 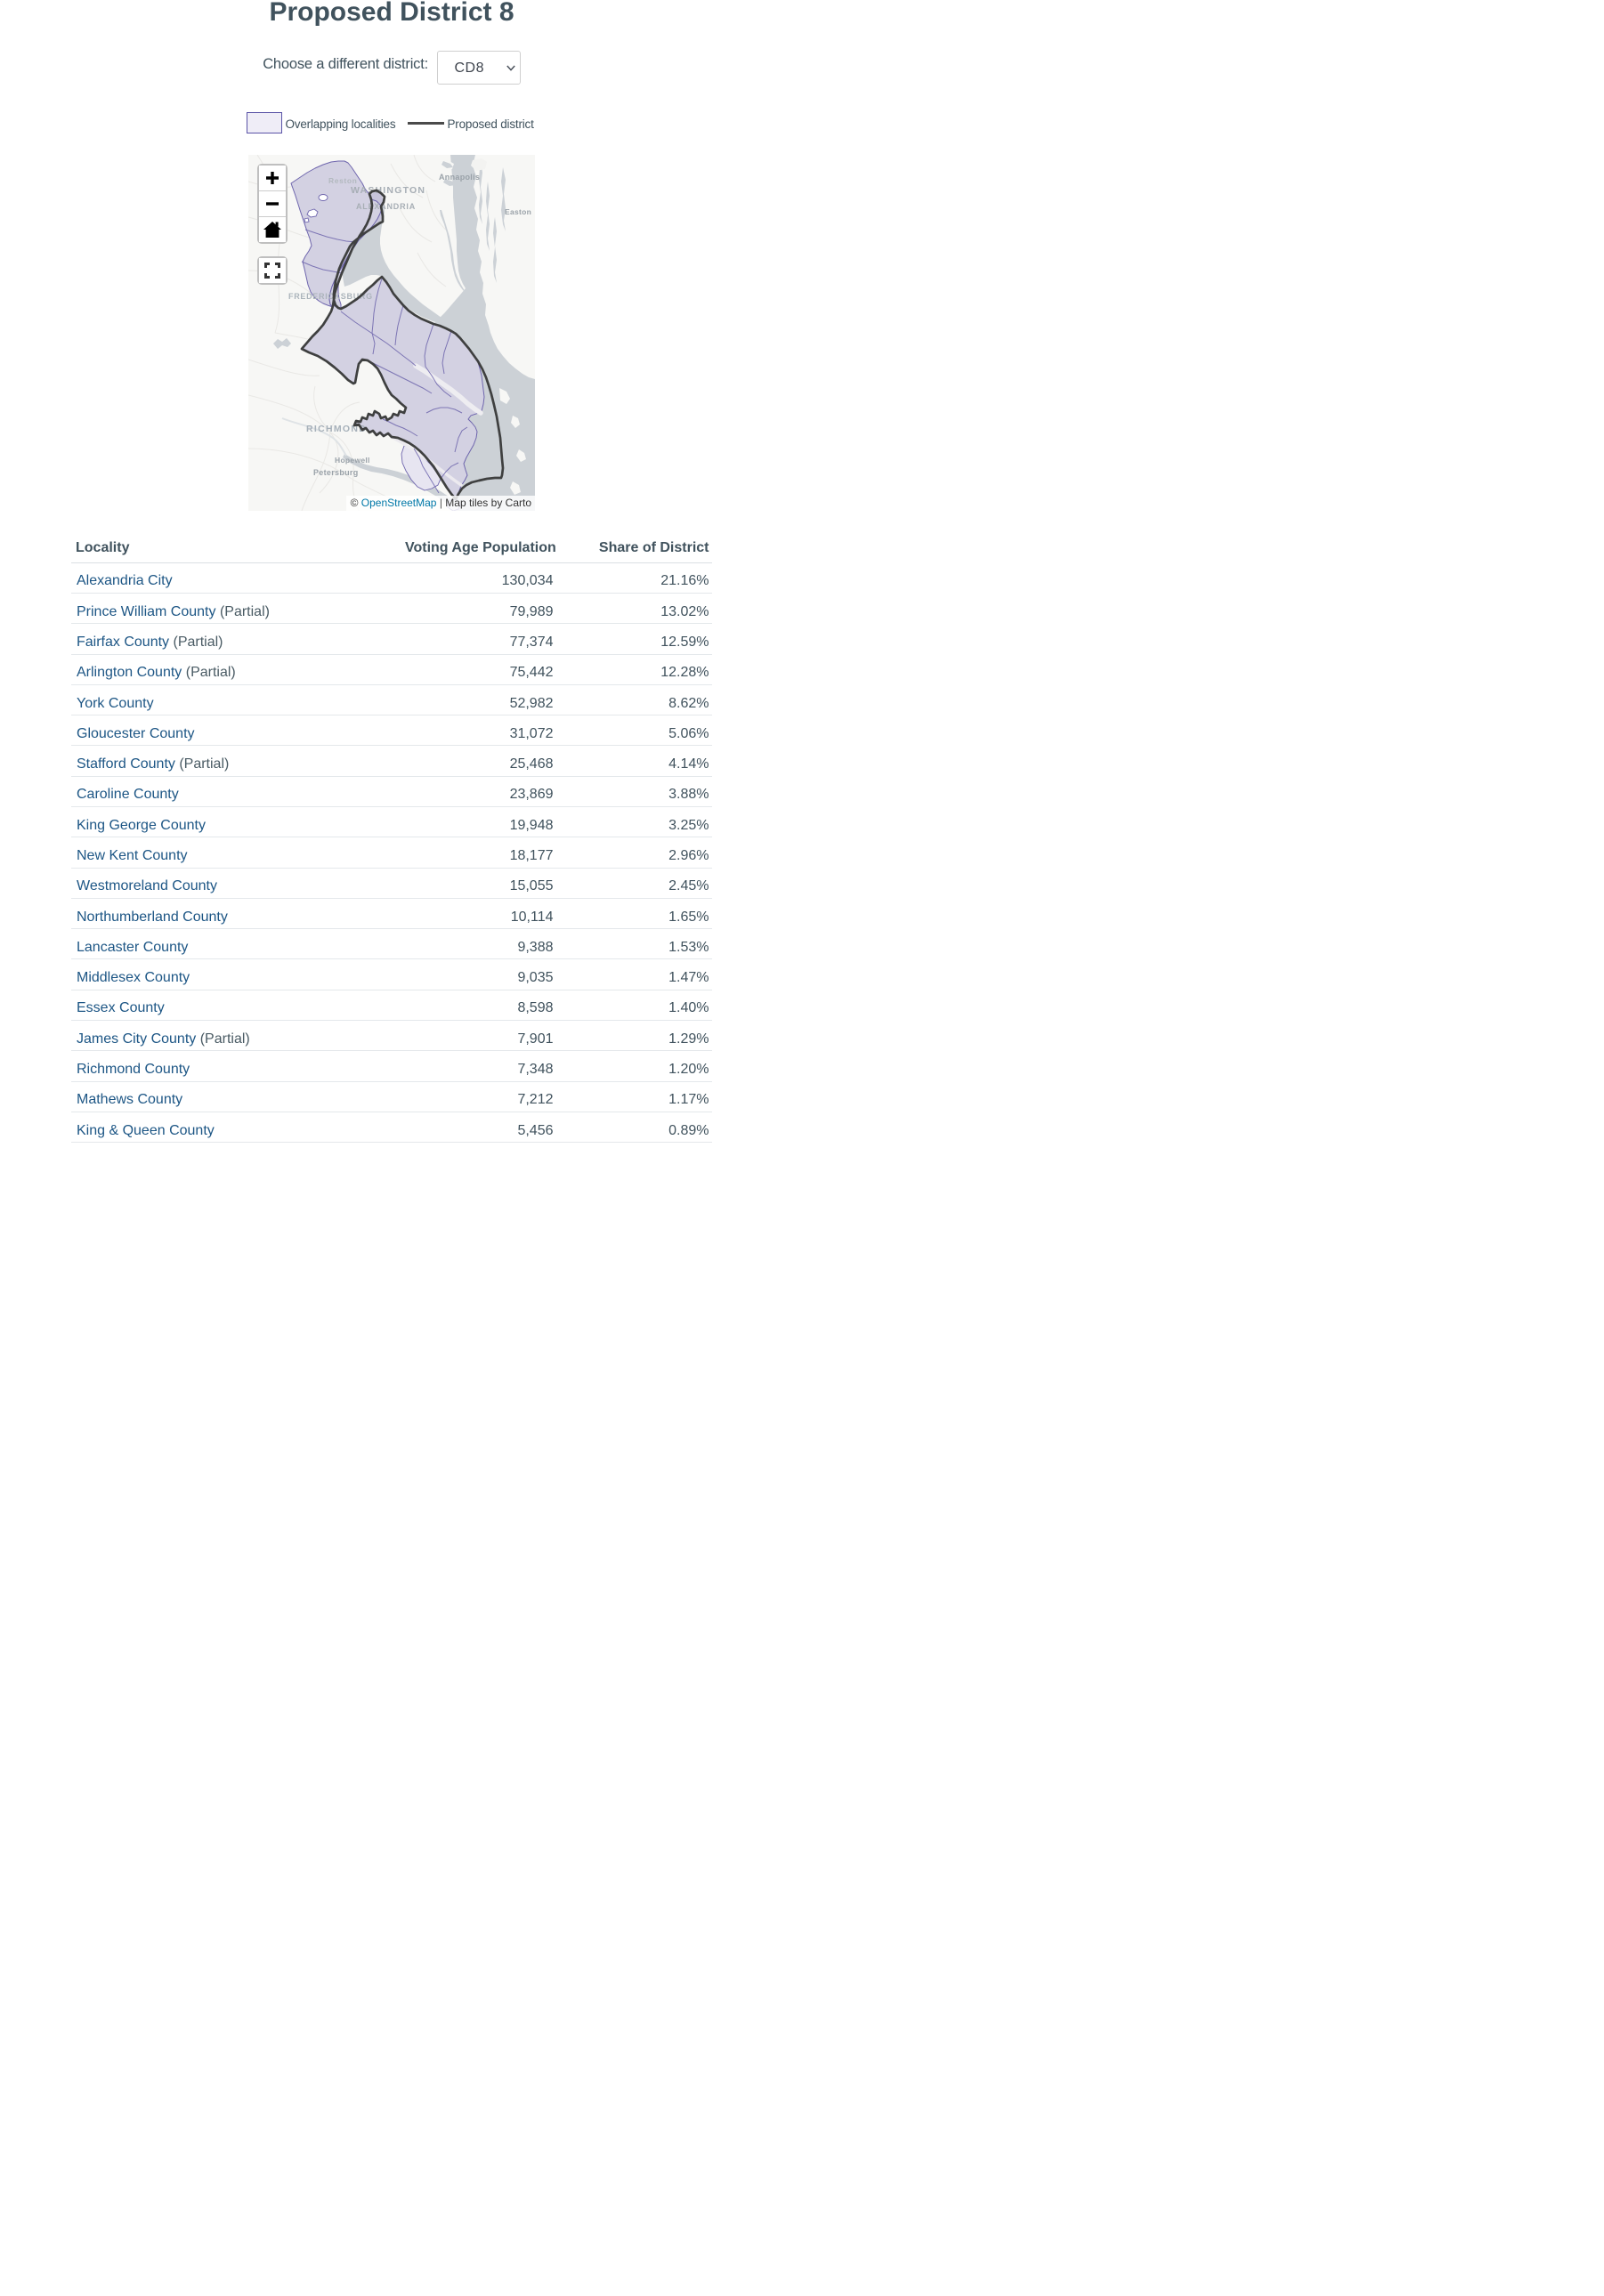 What do you see at coordinates (342, 180) in the screenshot?
I see `svg-text: Reston` at bounding box center [342, 180].